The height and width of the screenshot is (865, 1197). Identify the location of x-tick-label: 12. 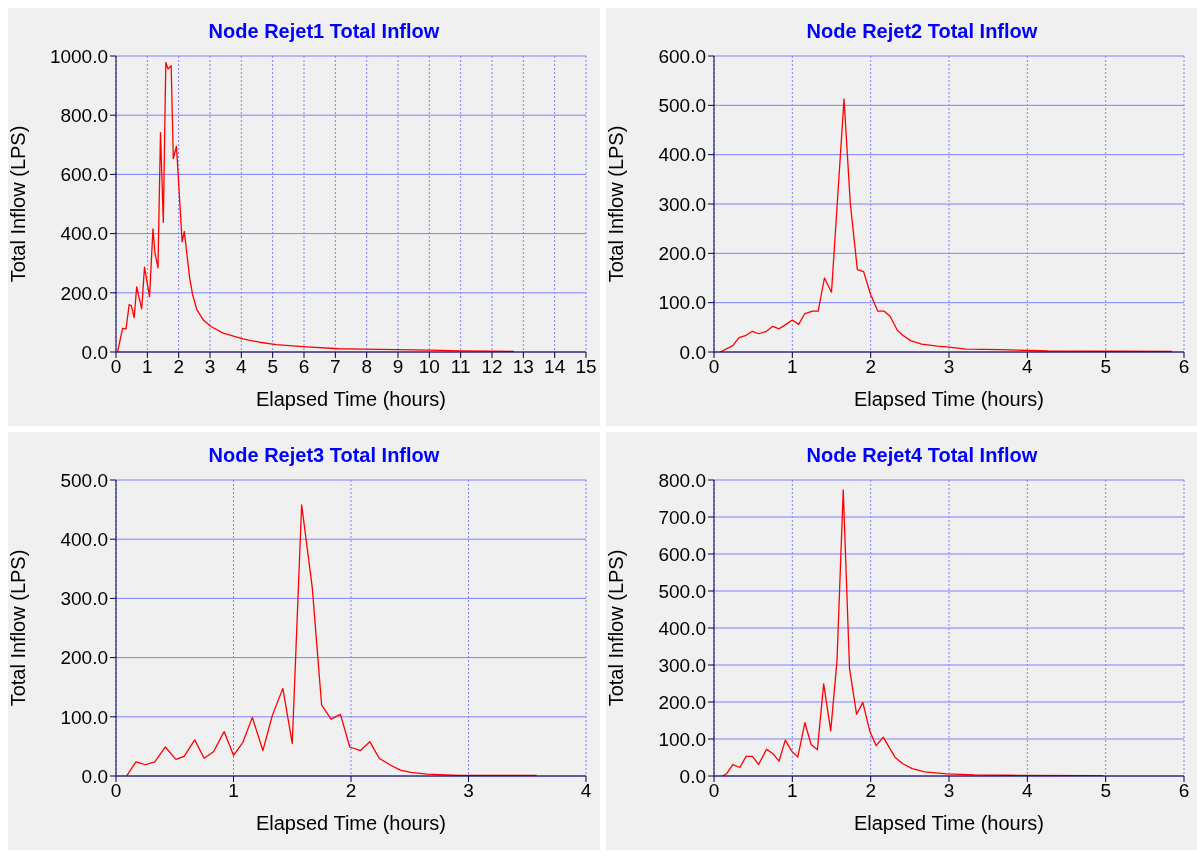
(492, 367).